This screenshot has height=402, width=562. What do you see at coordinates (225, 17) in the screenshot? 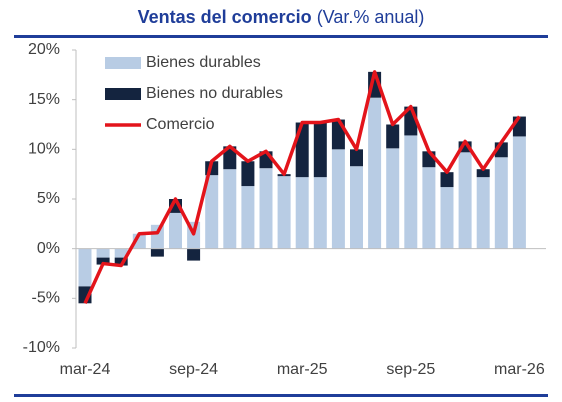
I see `title: Ventas del comercio` at bounding box center [225, 17].